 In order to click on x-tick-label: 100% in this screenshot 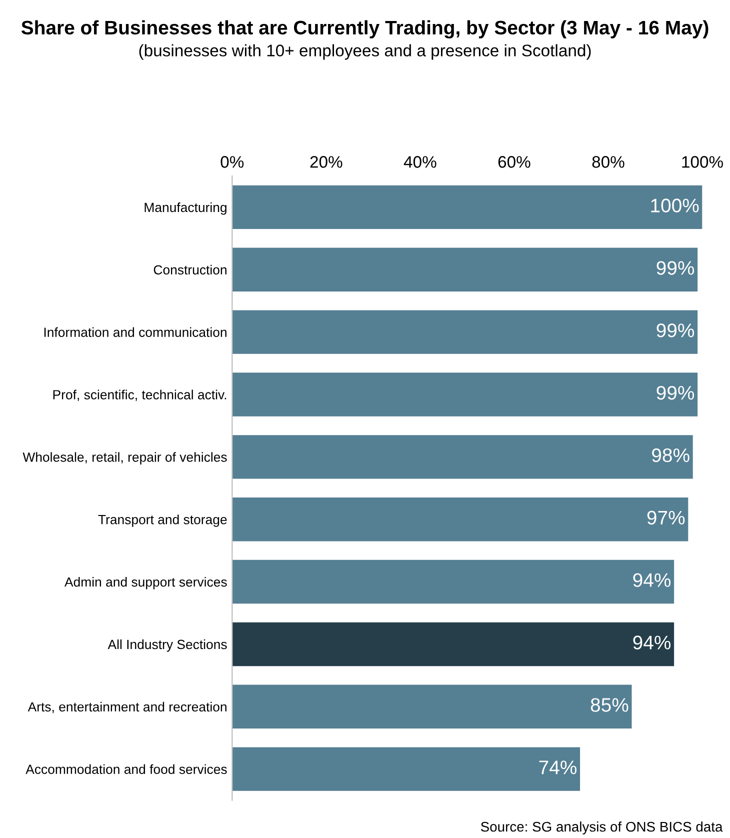, I will do `click(702, 162)`.